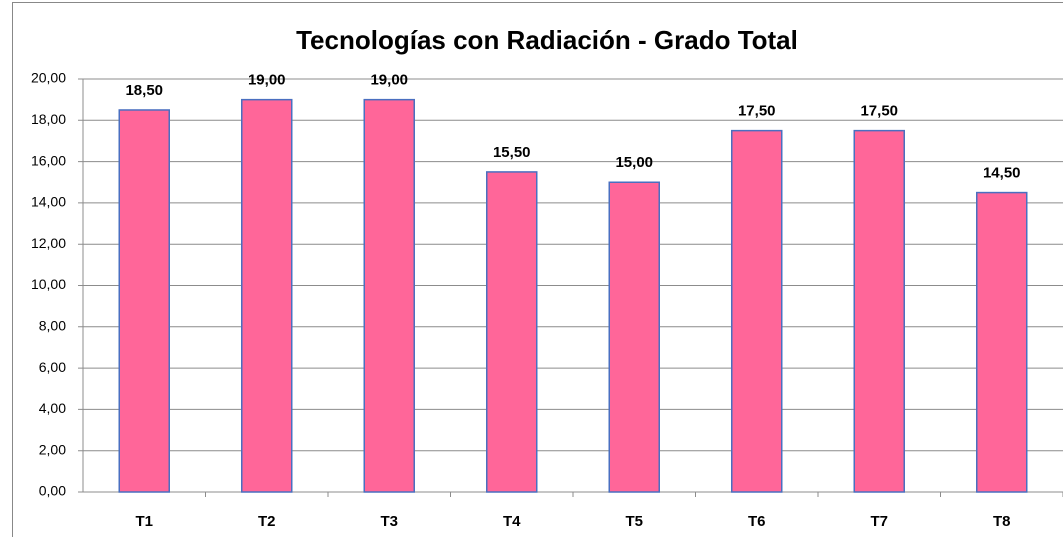  Describe the element at coordinates (547, 40) in the screenshot. I see `chart-title: Tecnologías con Radiación - Grado Total` at that location.